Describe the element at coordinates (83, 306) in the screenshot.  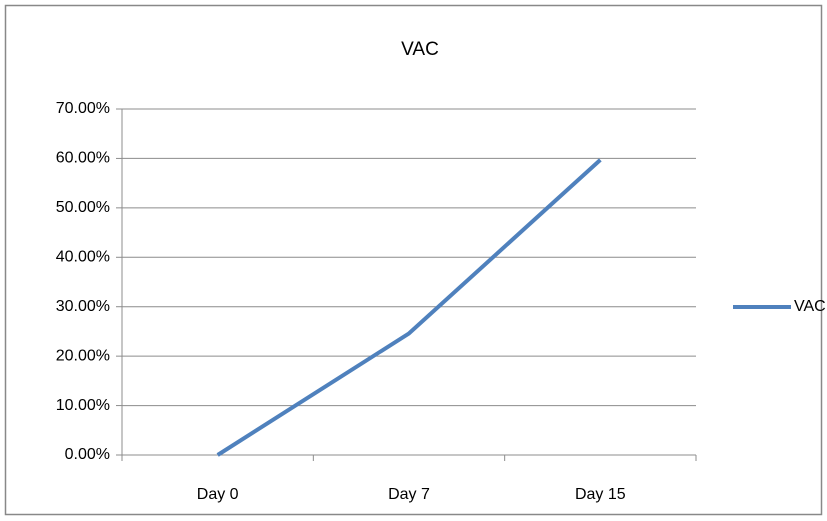
I see `y-tick-label: 30.00%` at that location.